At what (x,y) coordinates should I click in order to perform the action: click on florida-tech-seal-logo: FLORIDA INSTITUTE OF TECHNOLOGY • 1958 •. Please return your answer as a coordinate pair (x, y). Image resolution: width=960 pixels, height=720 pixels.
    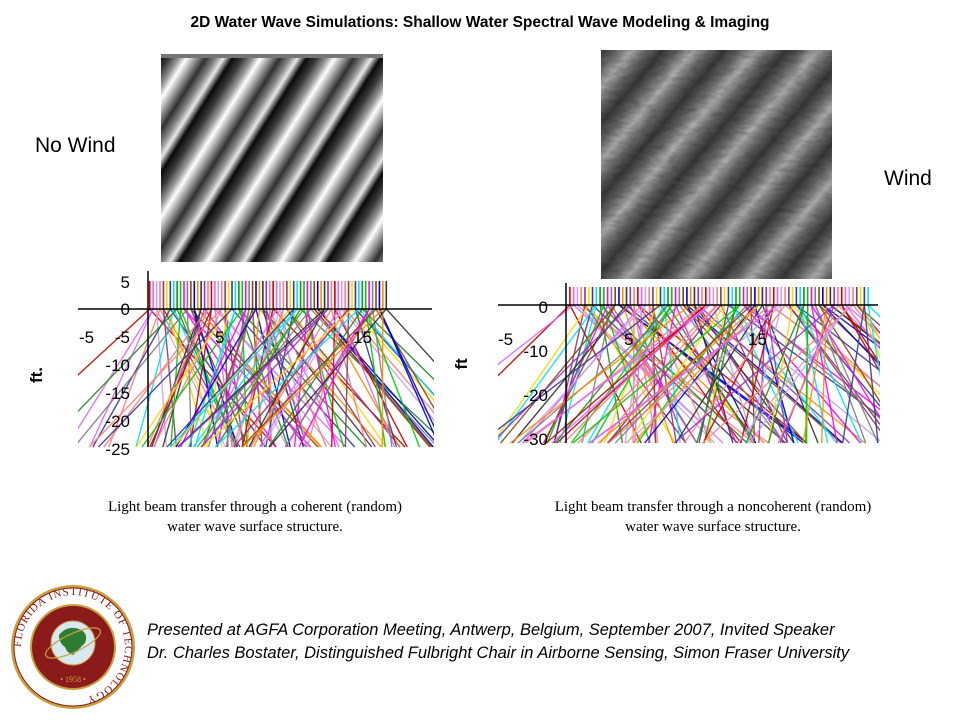
    Looking at the image, I should click on (73, 647).